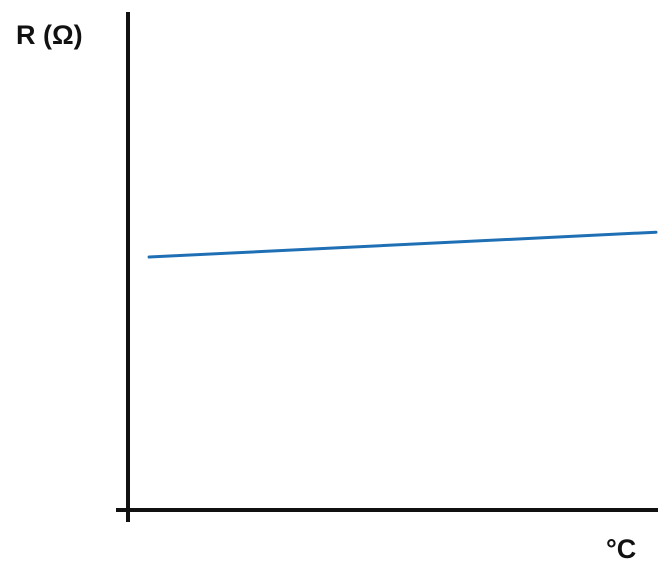 The height and width of the screenshot is (566, 660). Describe the element at coordinates (49, 35) in the screenshot. I see `y-axis-label: R (Ω)` at that location.